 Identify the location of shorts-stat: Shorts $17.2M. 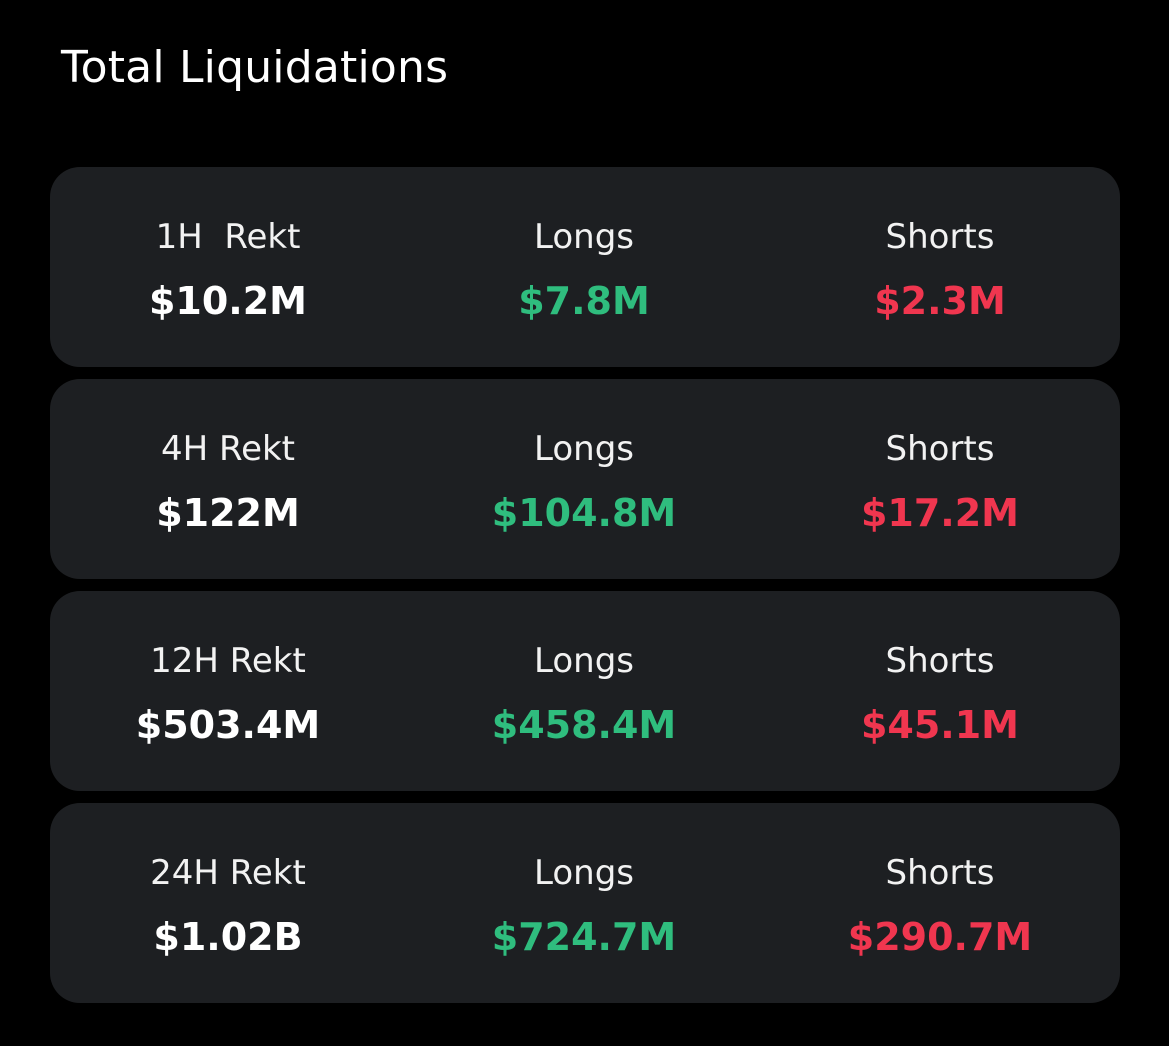
(940, 479).